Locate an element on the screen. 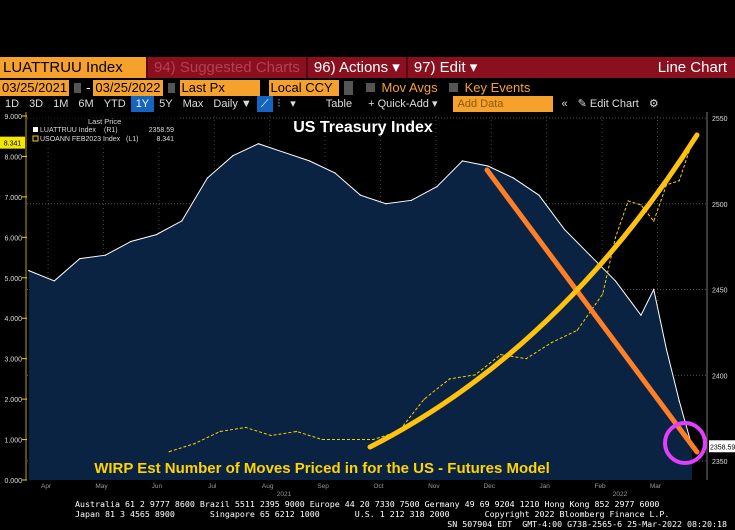 Image resolution: width=735 pixels, height=530 pixels. edit-chart-button: ✎ Edit Chart is located at coordinates (608, 104).